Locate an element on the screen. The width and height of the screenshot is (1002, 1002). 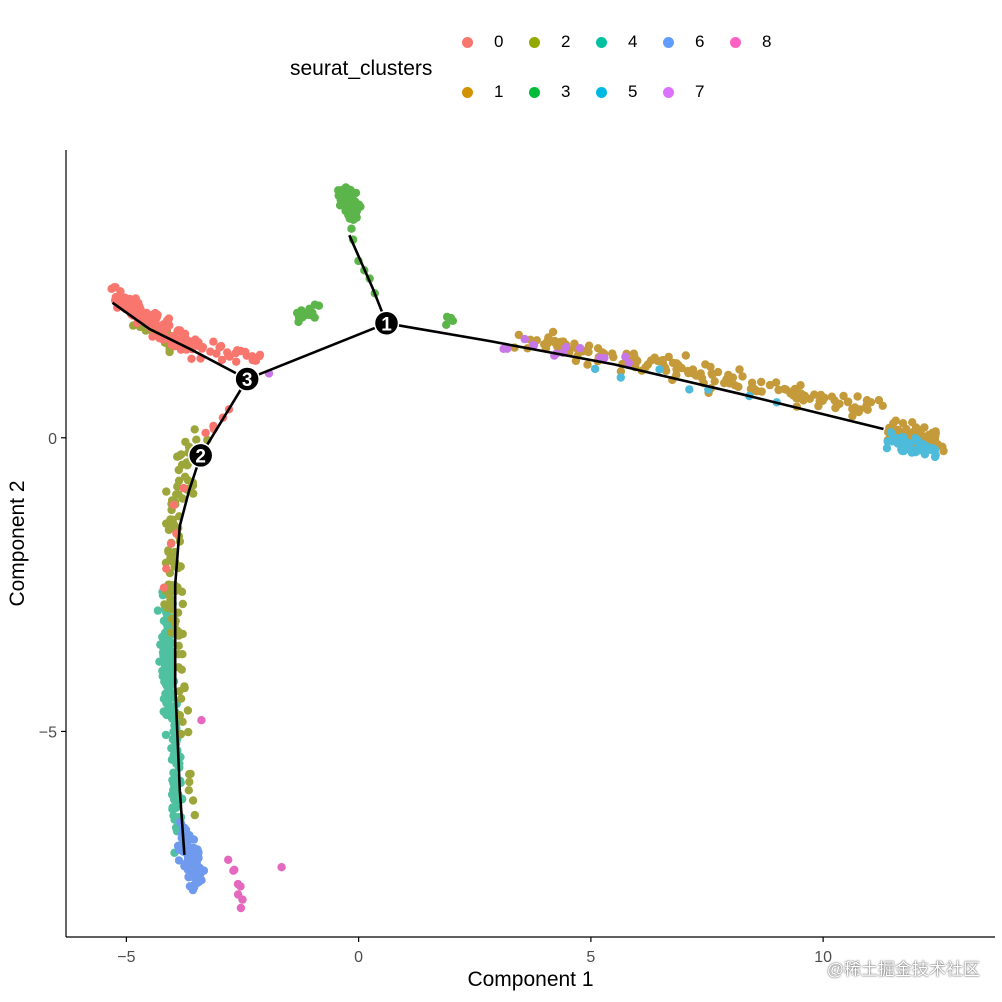
branch-point-marker is located at coordinates (200, 455).